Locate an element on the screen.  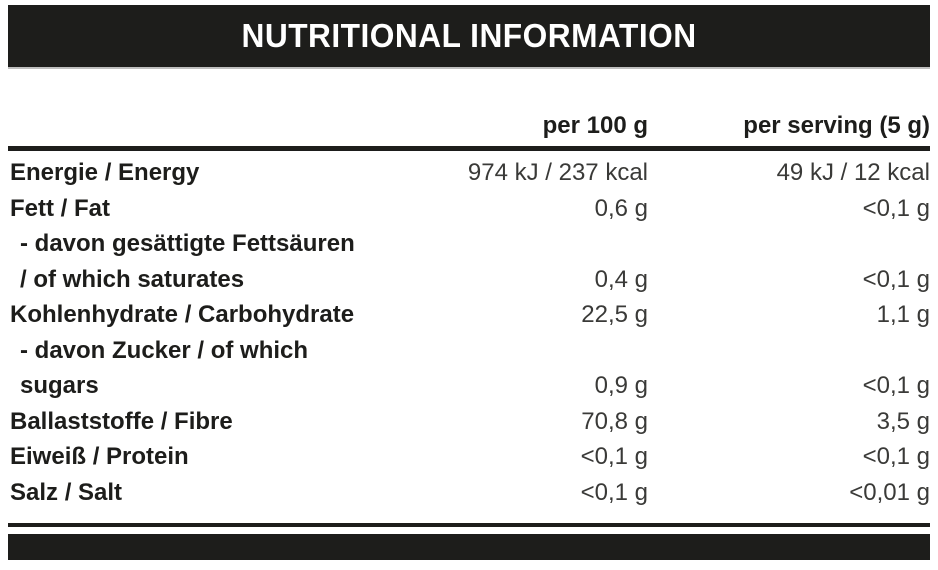
row-label: Eiweiß / Protein is located at coordinates (218, 457).